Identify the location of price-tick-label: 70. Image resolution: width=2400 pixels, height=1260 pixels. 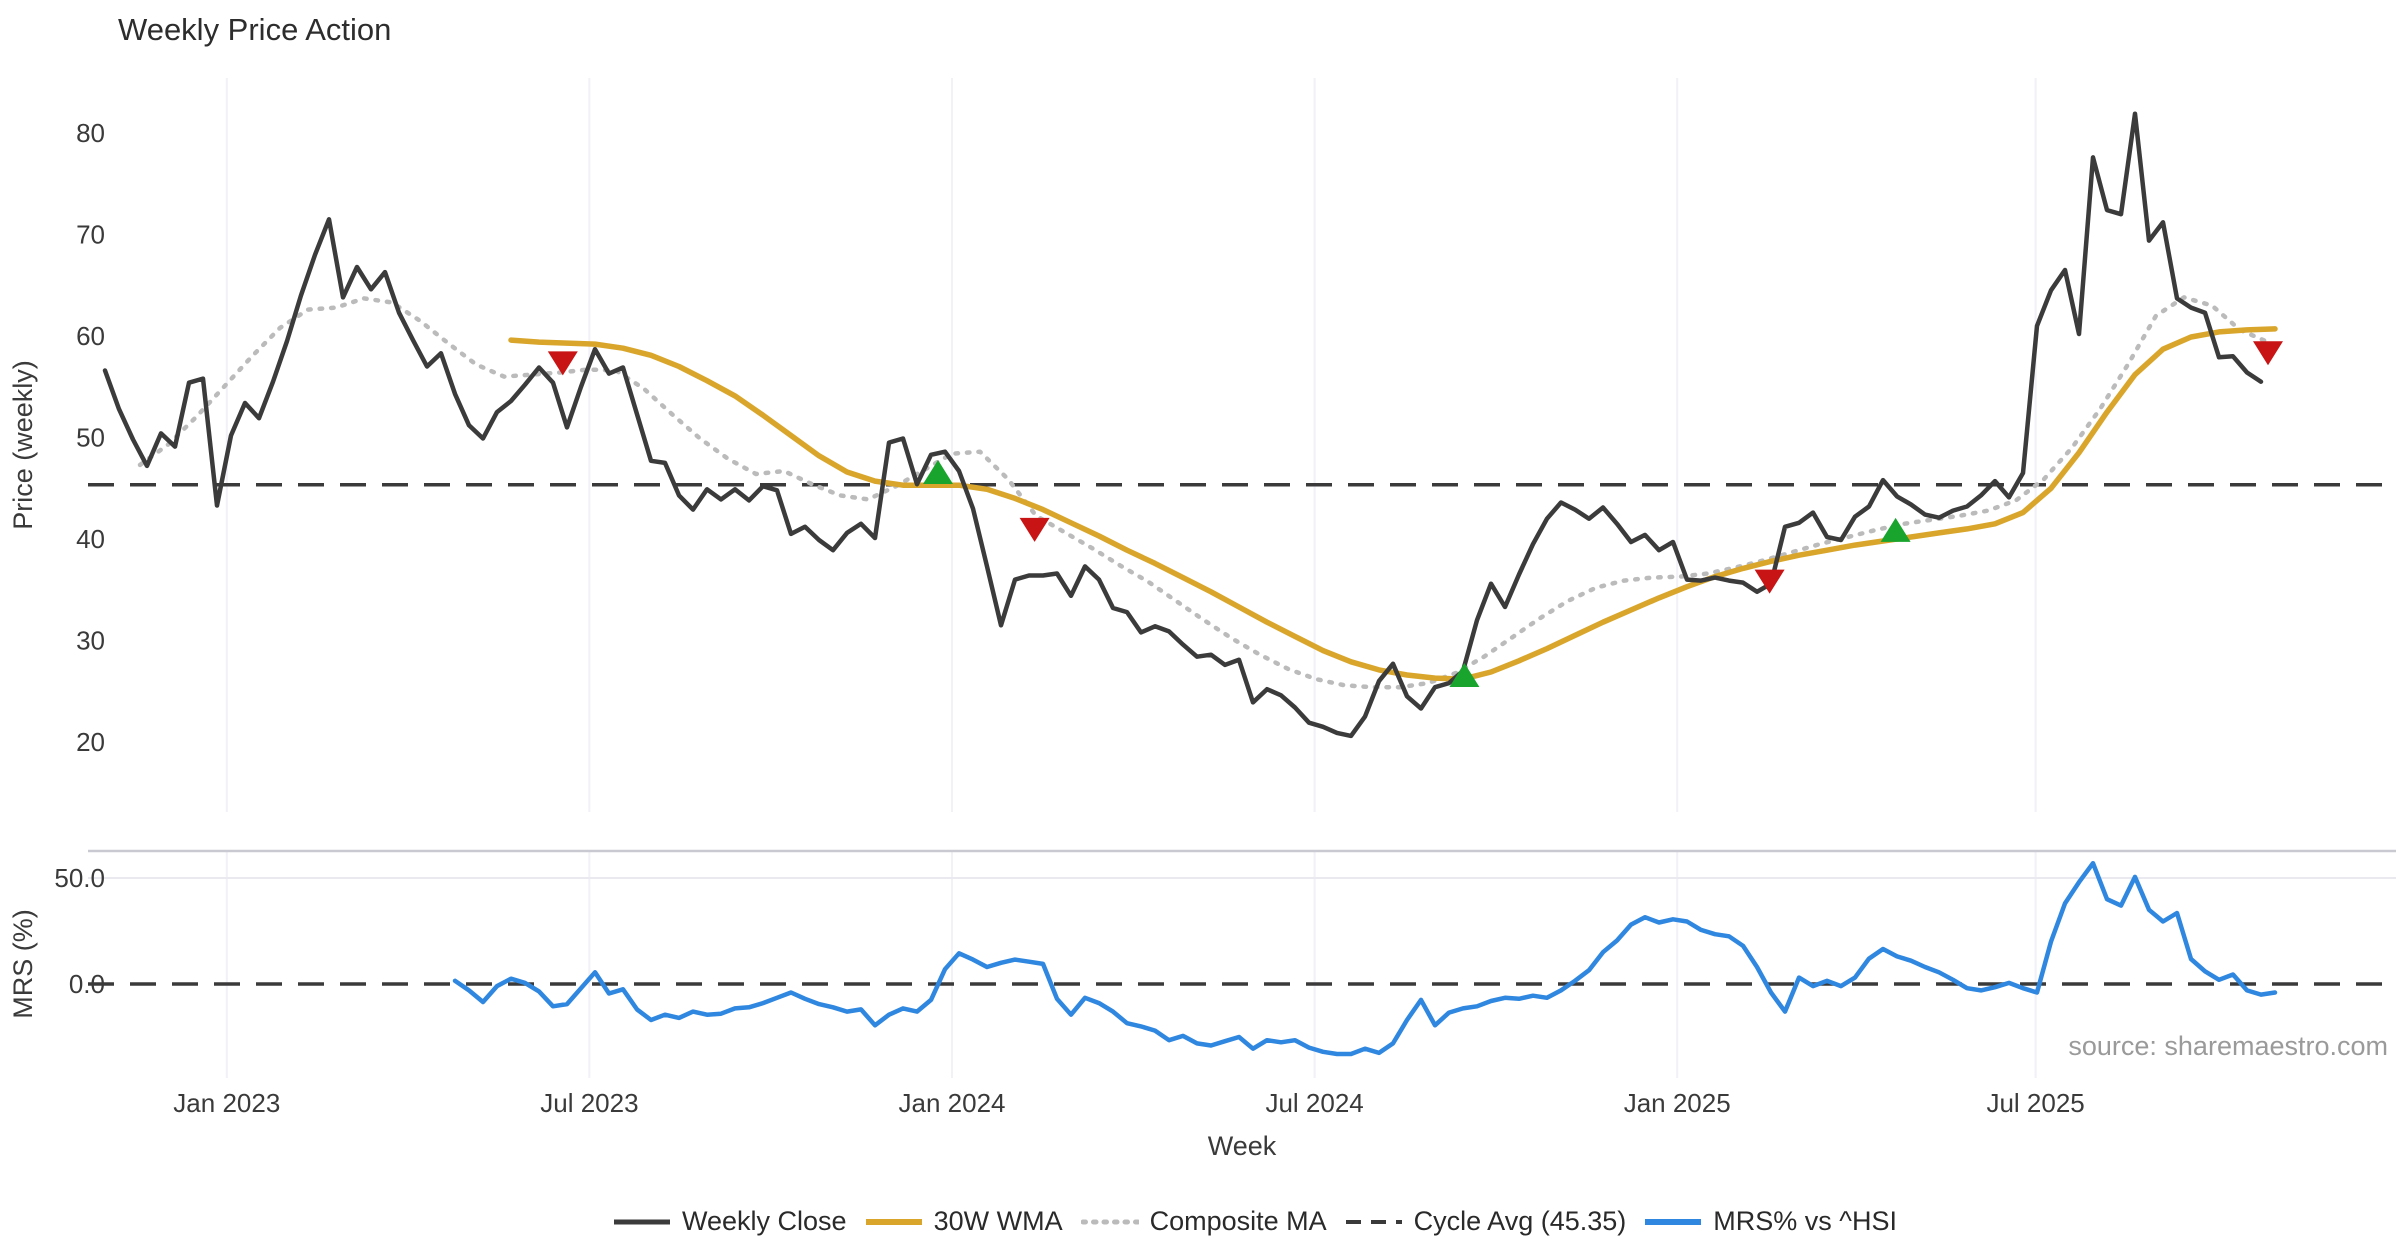
(90, 235).